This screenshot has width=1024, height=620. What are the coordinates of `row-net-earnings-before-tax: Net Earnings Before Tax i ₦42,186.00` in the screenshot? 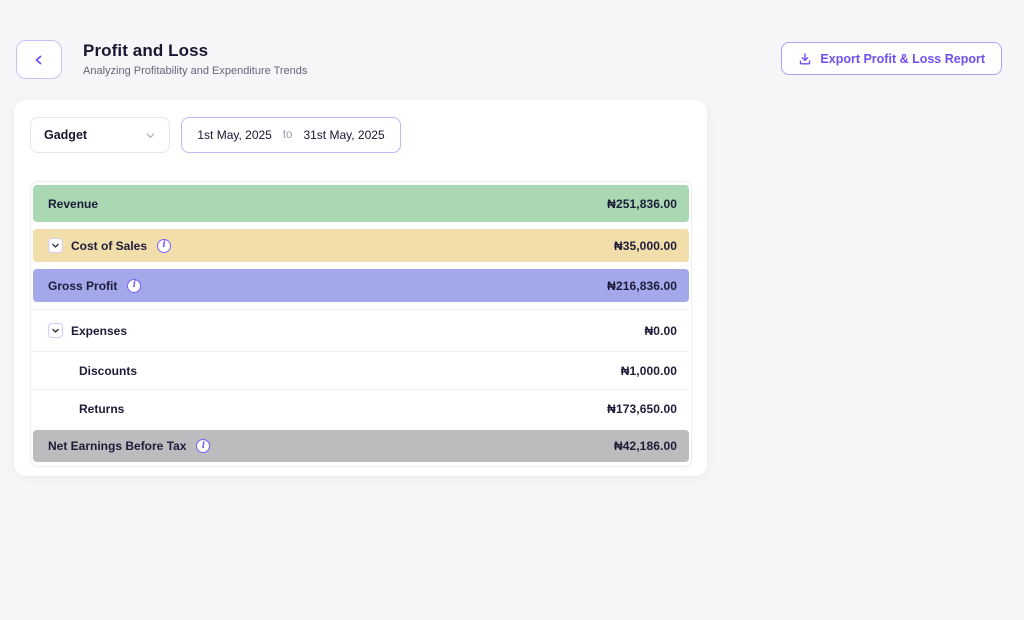 It's located at (361, 446).